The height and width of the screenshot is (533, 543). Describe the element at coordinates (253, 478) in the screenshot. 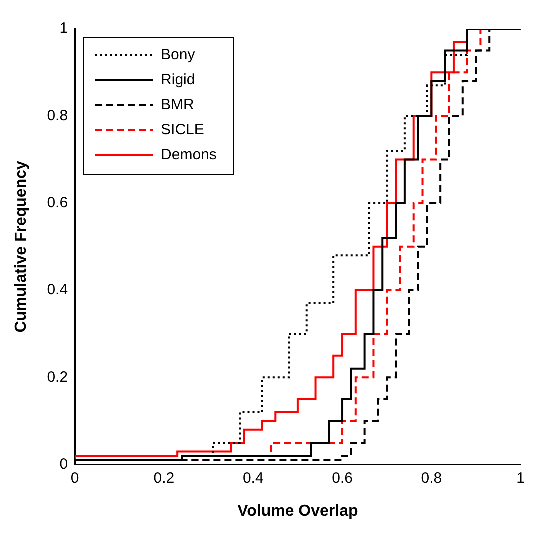

I see `x-tick-label: 0.4` at that location.